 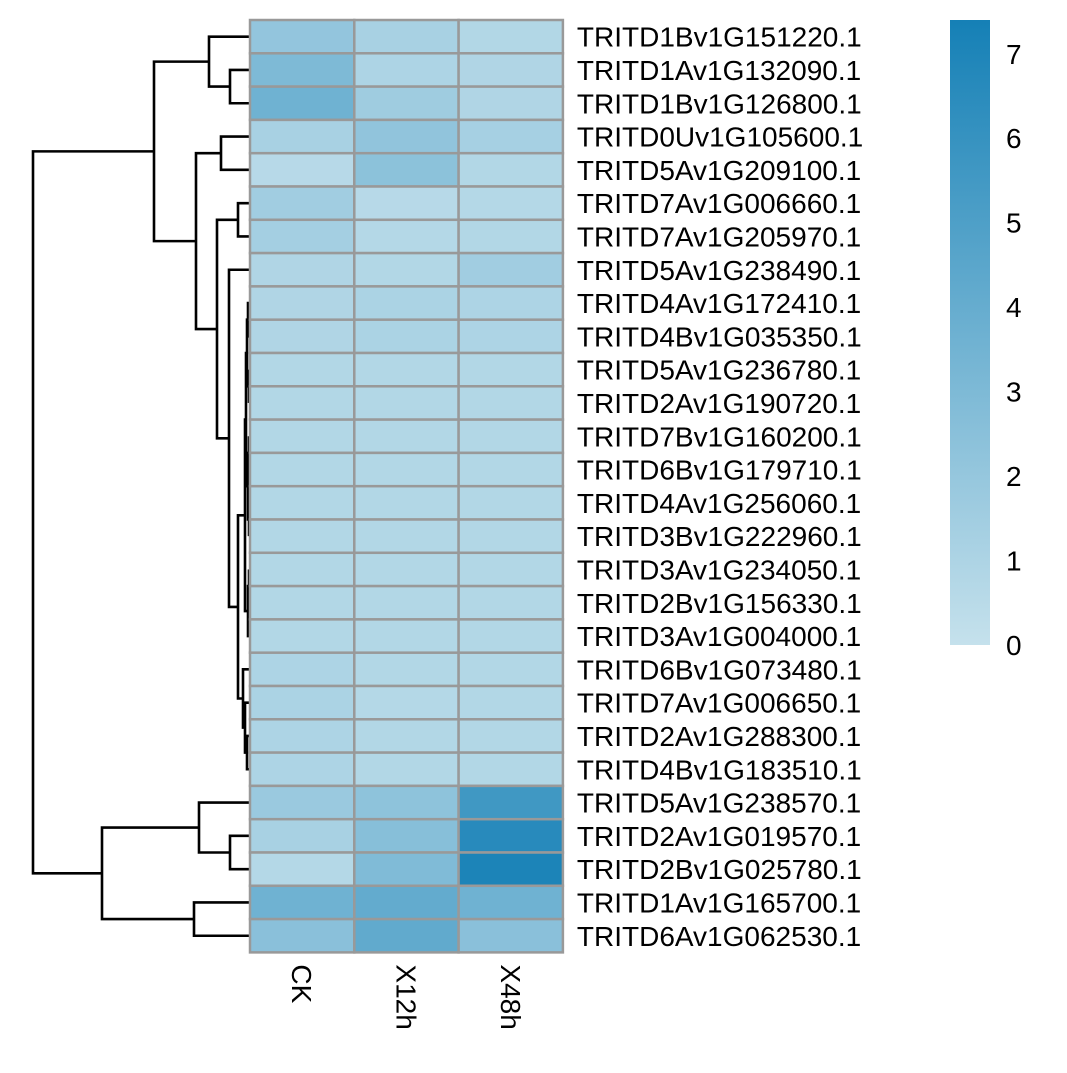 What do you see at coordinates (719, 37) in the screenshot?
I see `row-label: TRITD1Bv1G151220.1` at bounding box center [719, 37].